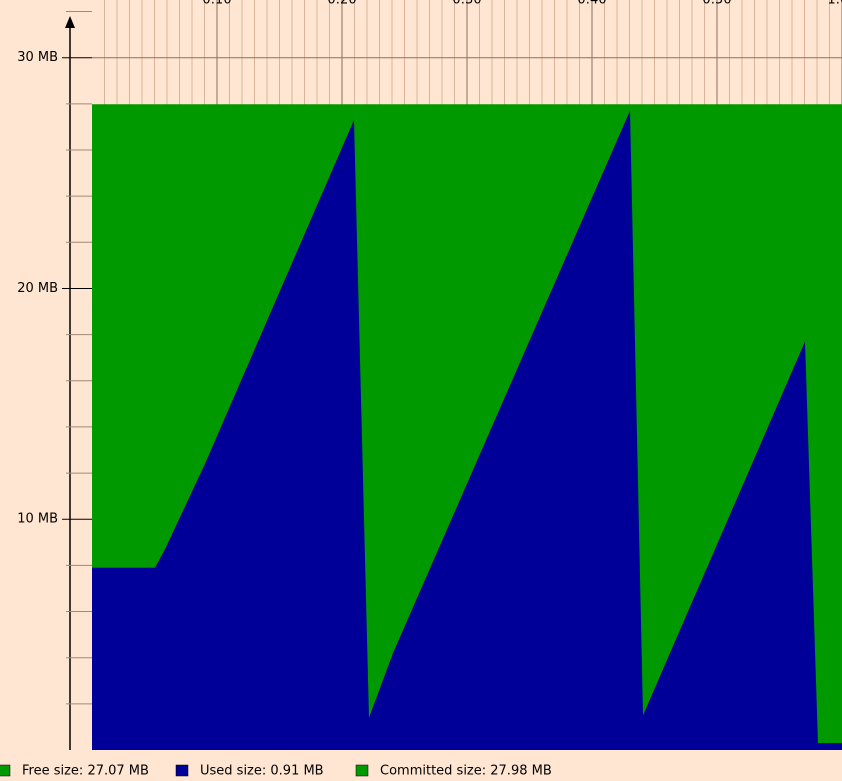  What do you see at coordinates (85, 771) in the screenshot?
I see `legend-label: Free size: 27.07 MB` at bounding box center [85, 771].